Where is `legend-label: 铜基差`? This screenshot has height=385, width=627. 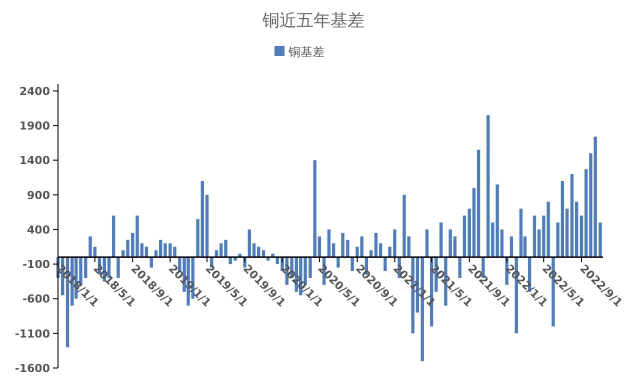 legend-label: 铜基差 is located at coordinates (306, 52).